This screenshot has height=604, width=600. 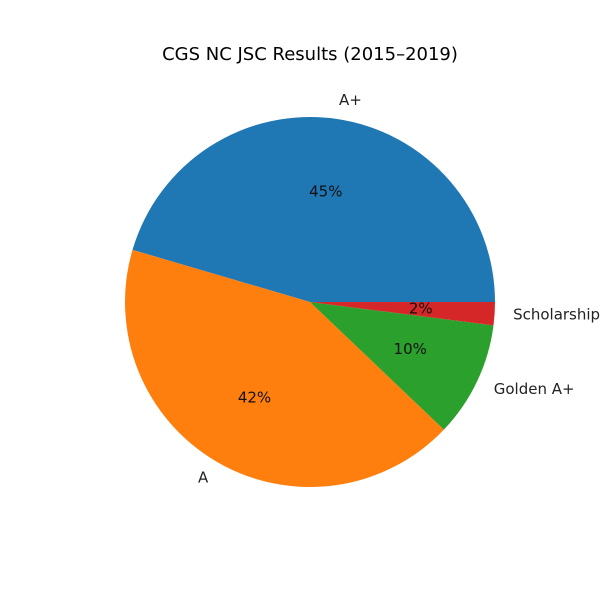 I want to click on slice-label-a-plus: A+, so click(x=350, y=100).